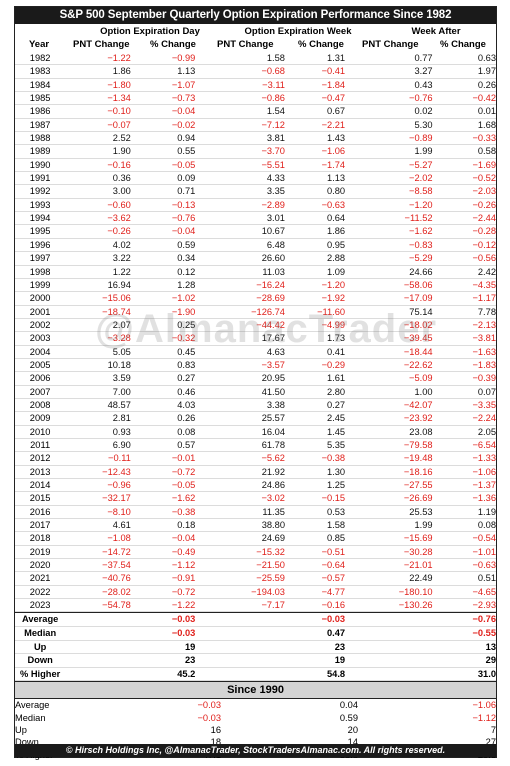  I want to click on week-pct-cell: −0.47, so click(315, 98).